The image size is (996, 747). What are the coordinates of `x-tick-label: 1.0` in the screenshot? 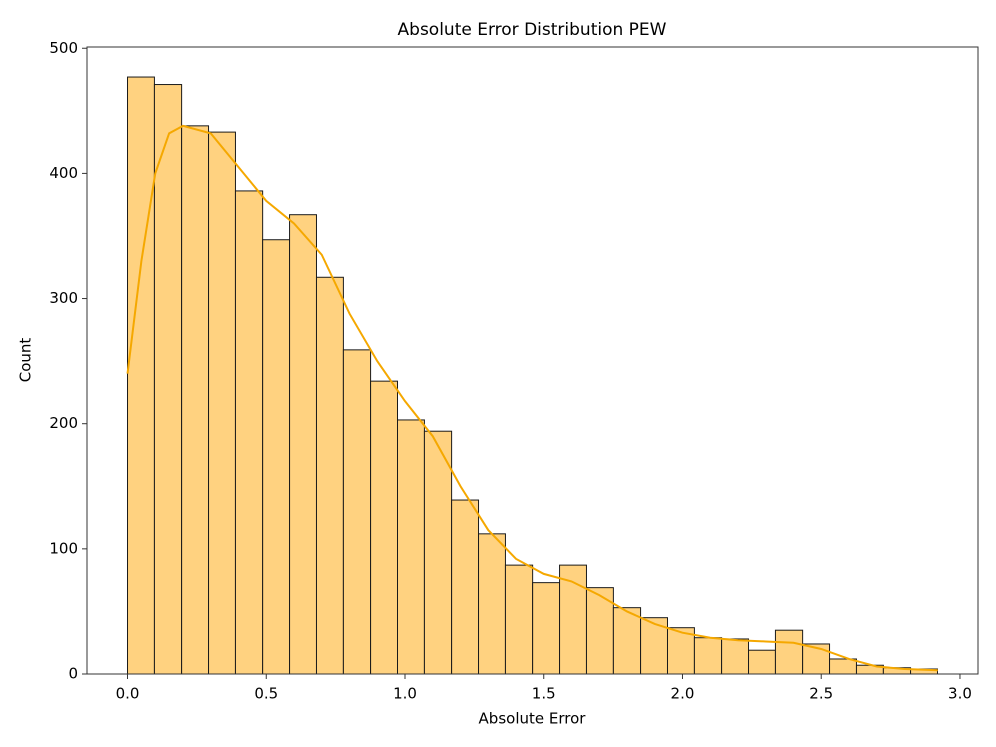 It's located at (405, 694).